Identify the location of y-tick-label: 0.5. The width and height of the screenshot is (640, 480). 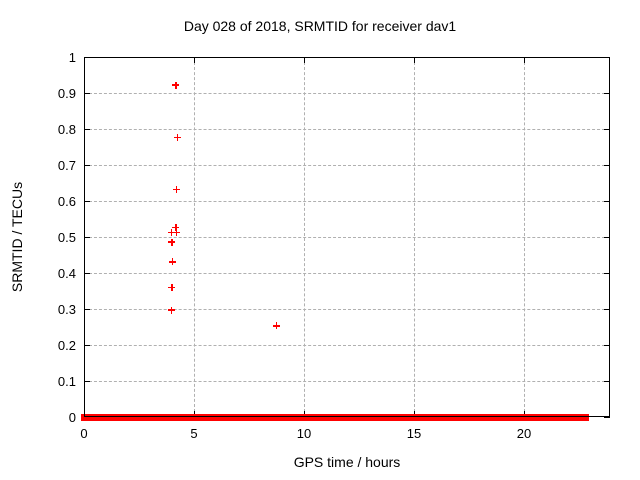
(66, 237).